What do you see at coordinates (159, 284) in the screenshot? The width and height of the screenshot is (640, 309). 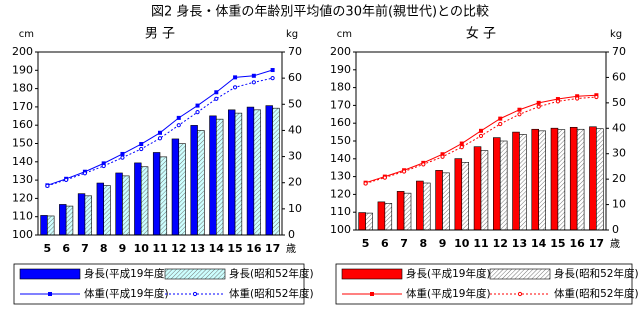 I see `legend-box` at bounding box center [159, 284].